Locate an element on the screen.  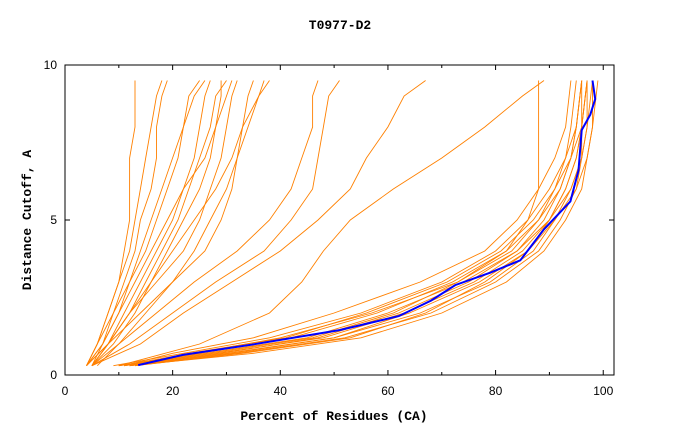
y-tick-label: 0 is located at coordinates (53, 375).